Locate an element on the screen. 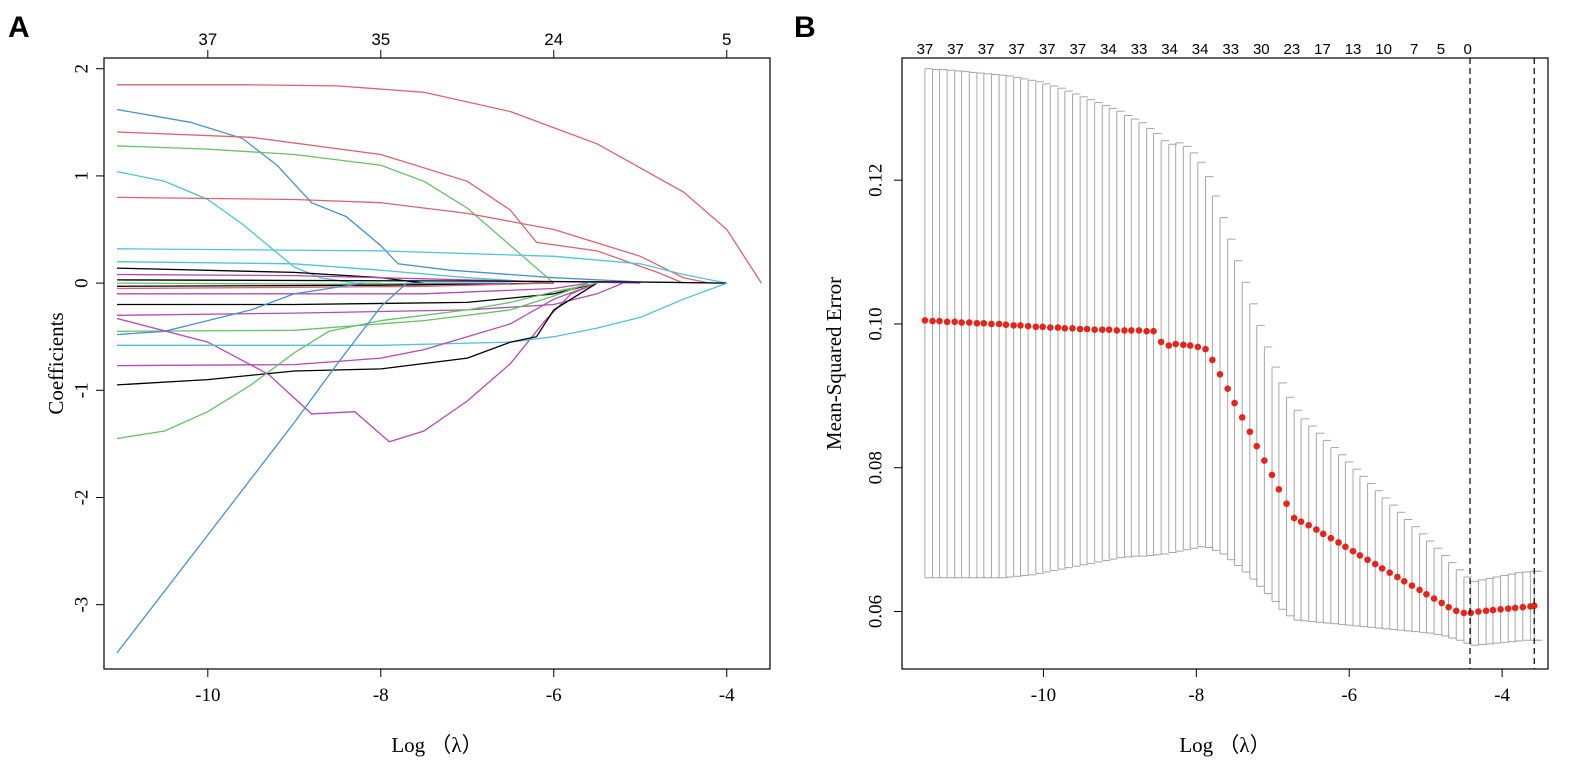 This screenshot has width=1594, height=773. x-axis-a: -10 -8 -6 -4 is located at coordinates (465, 687).